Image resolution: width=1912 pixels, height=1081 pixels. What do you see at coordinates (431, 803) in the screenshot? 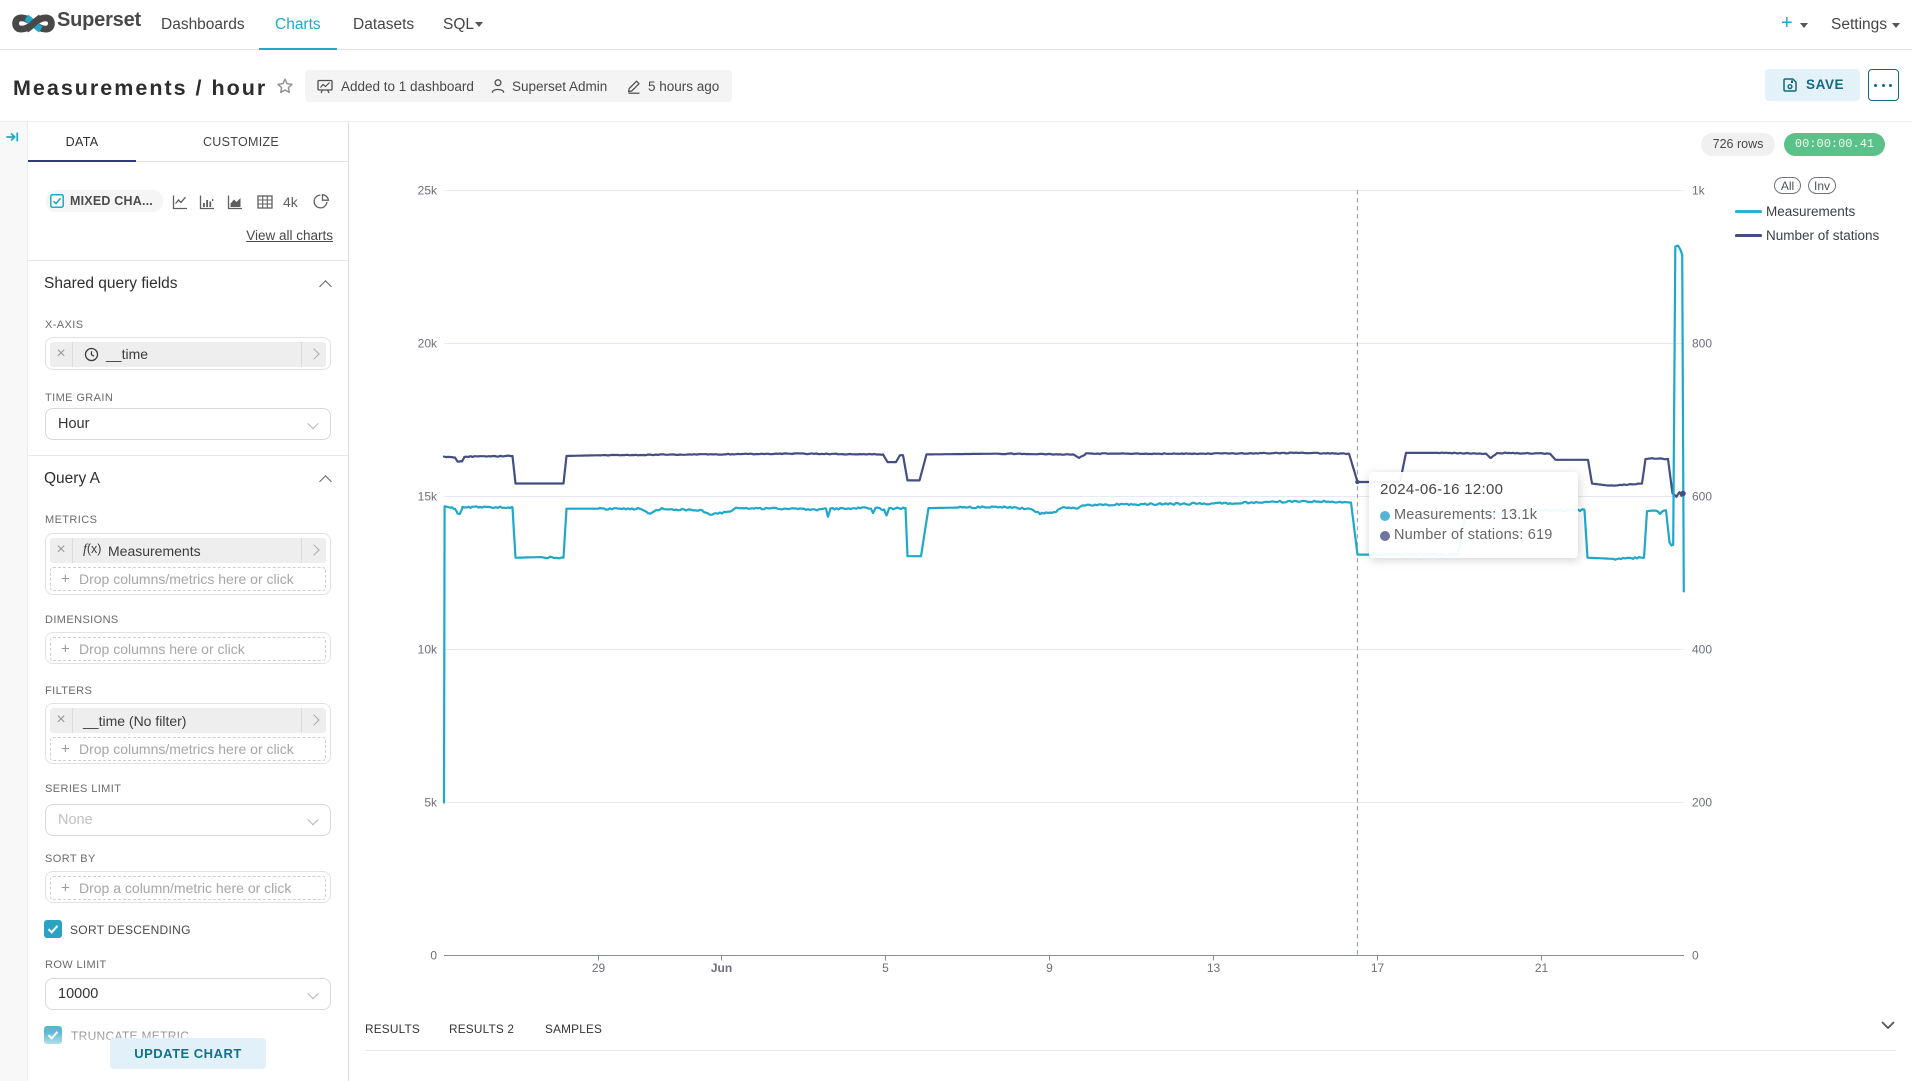
I see `svg-text: 5k` at bounding box center [431, 803].